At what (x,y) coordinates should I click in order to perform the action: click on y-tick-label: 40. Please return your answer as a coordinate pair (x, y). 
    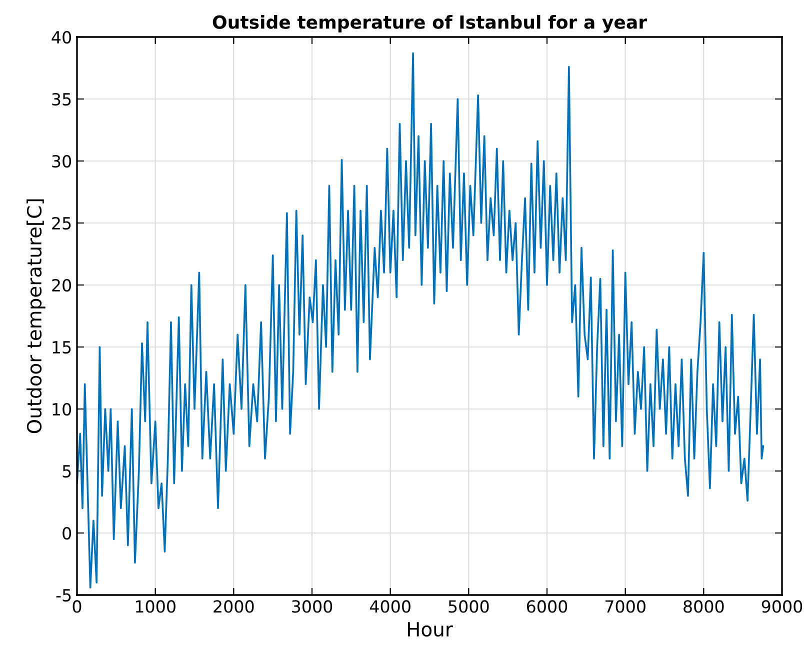
    Looking at the image, I should click on (62, 37).